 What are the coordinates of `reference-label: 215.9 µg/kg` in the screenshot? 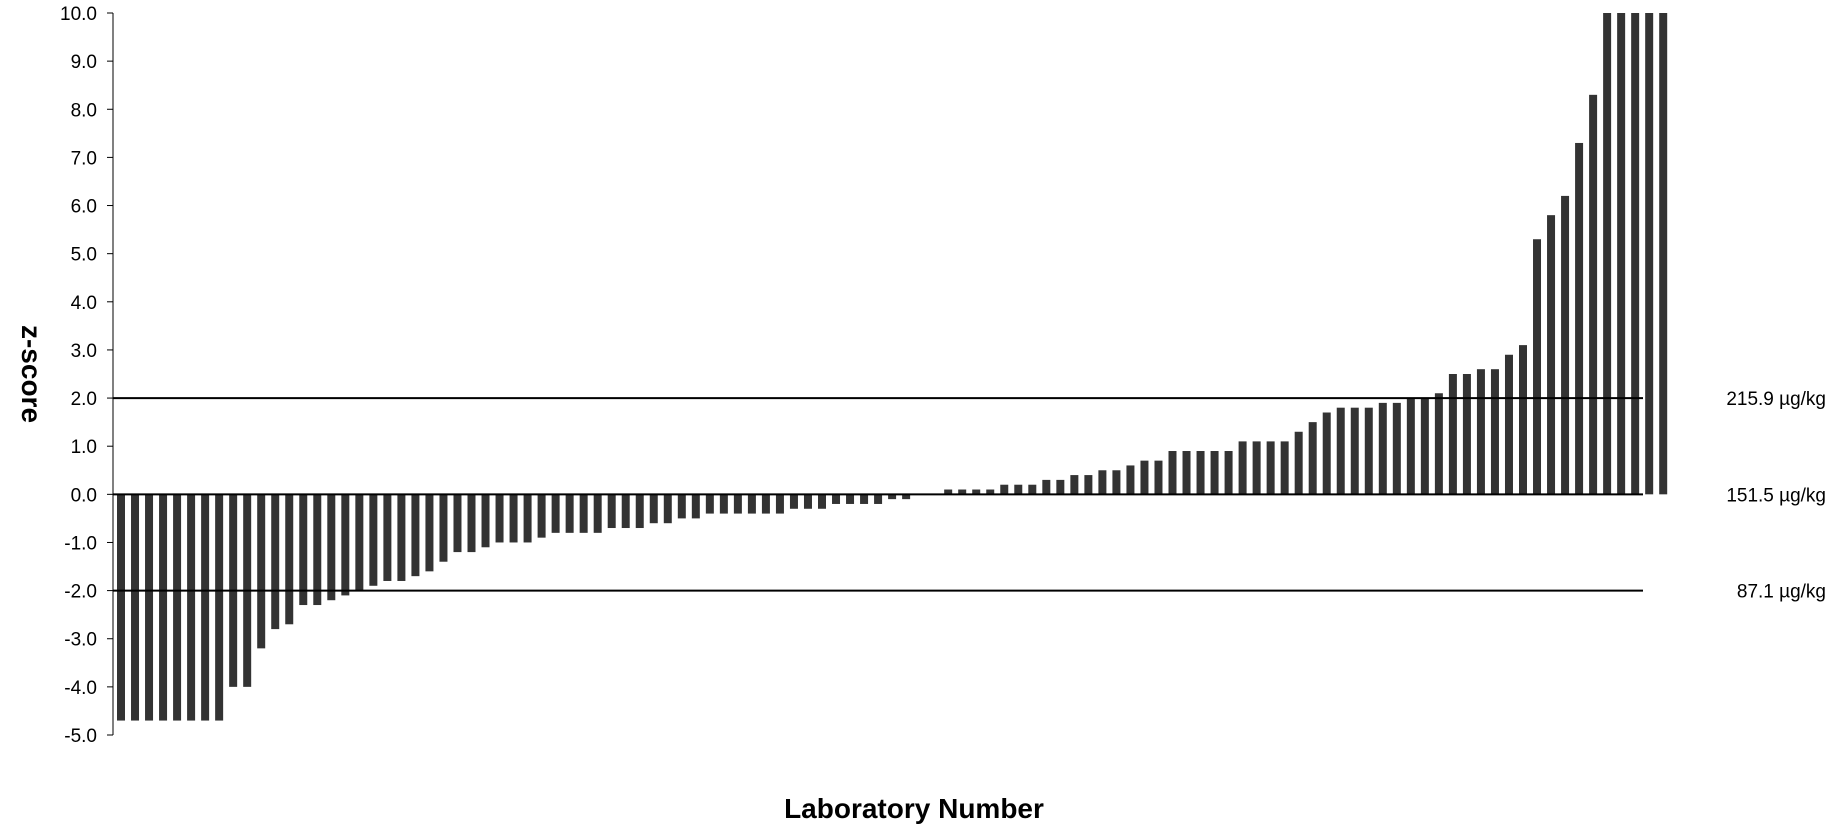 It's located at (1776, 399).